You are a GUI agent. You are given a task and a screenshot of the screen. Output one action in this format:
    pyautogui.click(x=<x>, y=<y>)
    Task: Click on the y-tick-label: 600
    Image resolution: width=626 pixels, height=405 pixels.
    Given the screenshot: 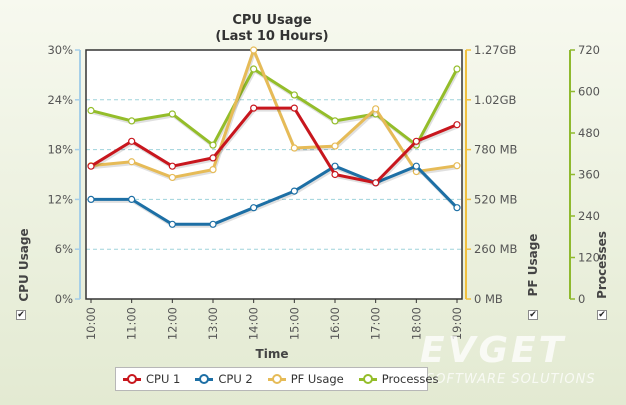 What is the action you would take?
    pyautogui.click(x=589, y=92)
    